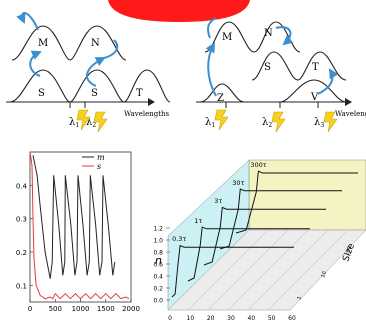 This screenshot has height=324, width=366. What do you see at coordinates (319, 123) in the screenshot?
I see `lambda-3-b: λ3` at bounding box center [319, 123].